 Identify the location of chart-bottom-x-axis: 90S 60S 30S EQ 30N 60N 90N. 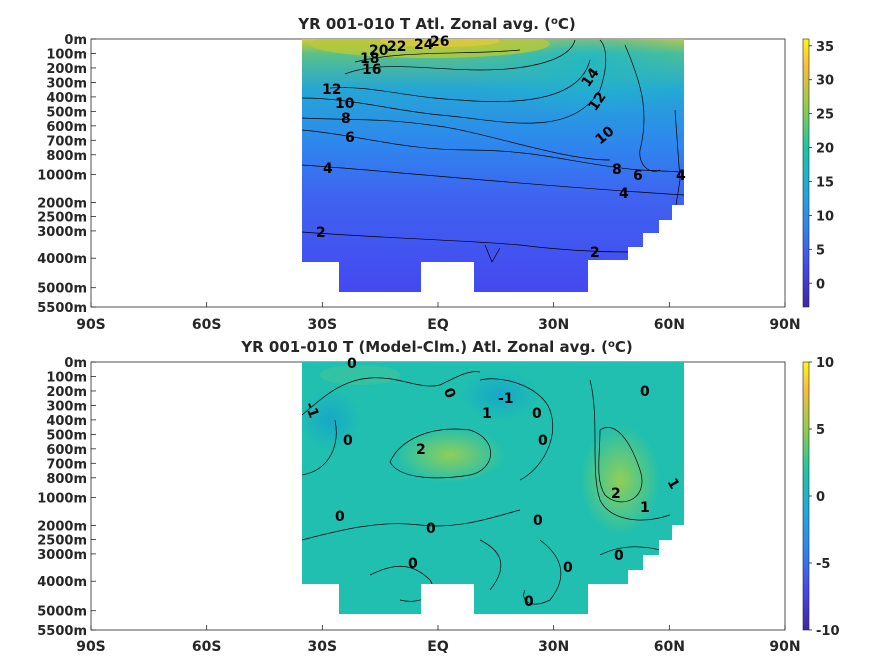
(438, 640).